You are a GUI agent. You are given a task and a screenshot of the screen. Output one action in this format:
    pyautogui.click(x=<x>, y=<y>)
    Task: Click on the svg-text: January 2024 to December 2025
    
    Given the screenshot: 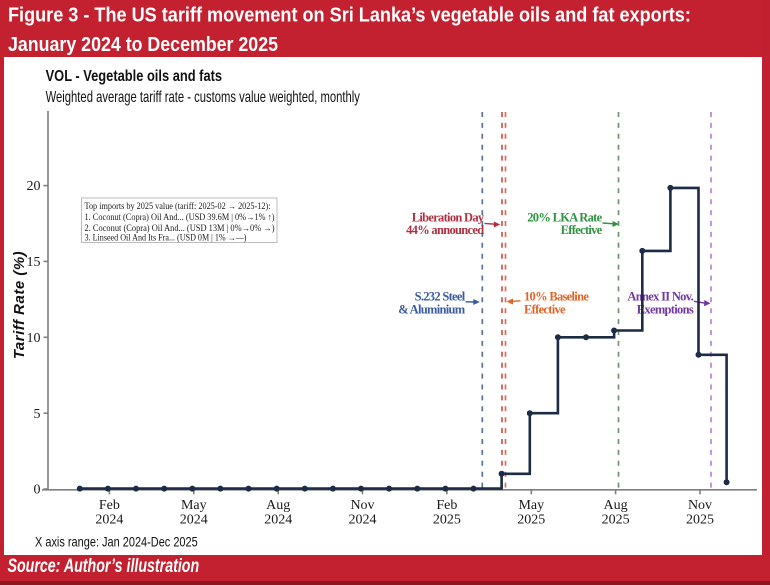 What is the action you would take?
    pyautogui.click(x=143, y=45)
    